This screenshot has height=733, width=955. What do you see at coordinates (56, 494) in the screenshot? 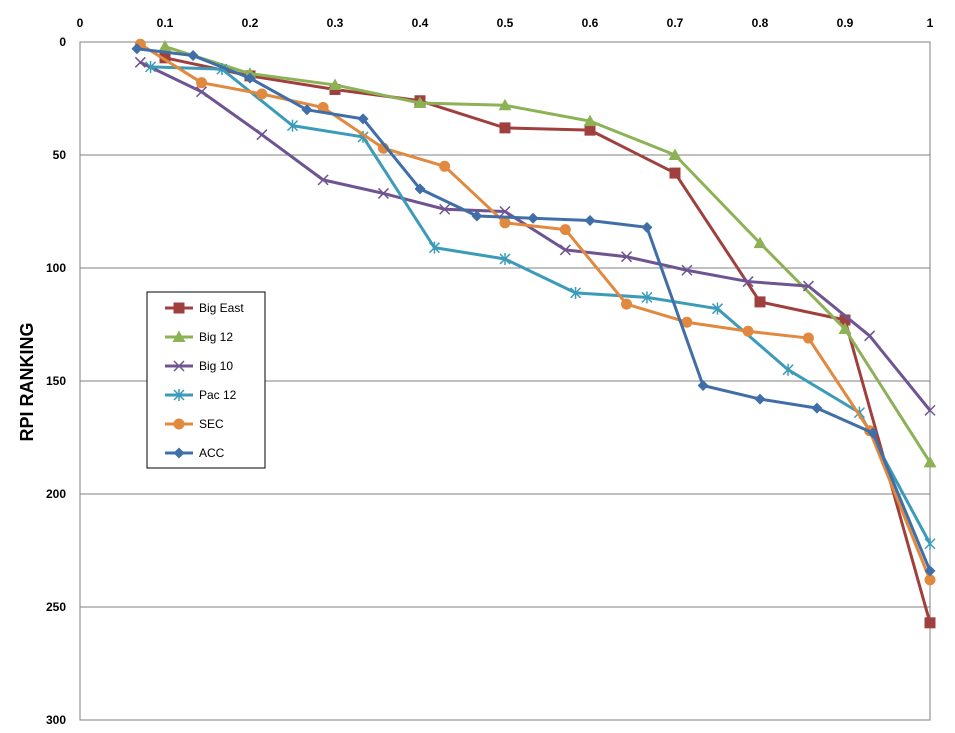
I see `y-tick-label: 200` at bounding box center [56, 494].